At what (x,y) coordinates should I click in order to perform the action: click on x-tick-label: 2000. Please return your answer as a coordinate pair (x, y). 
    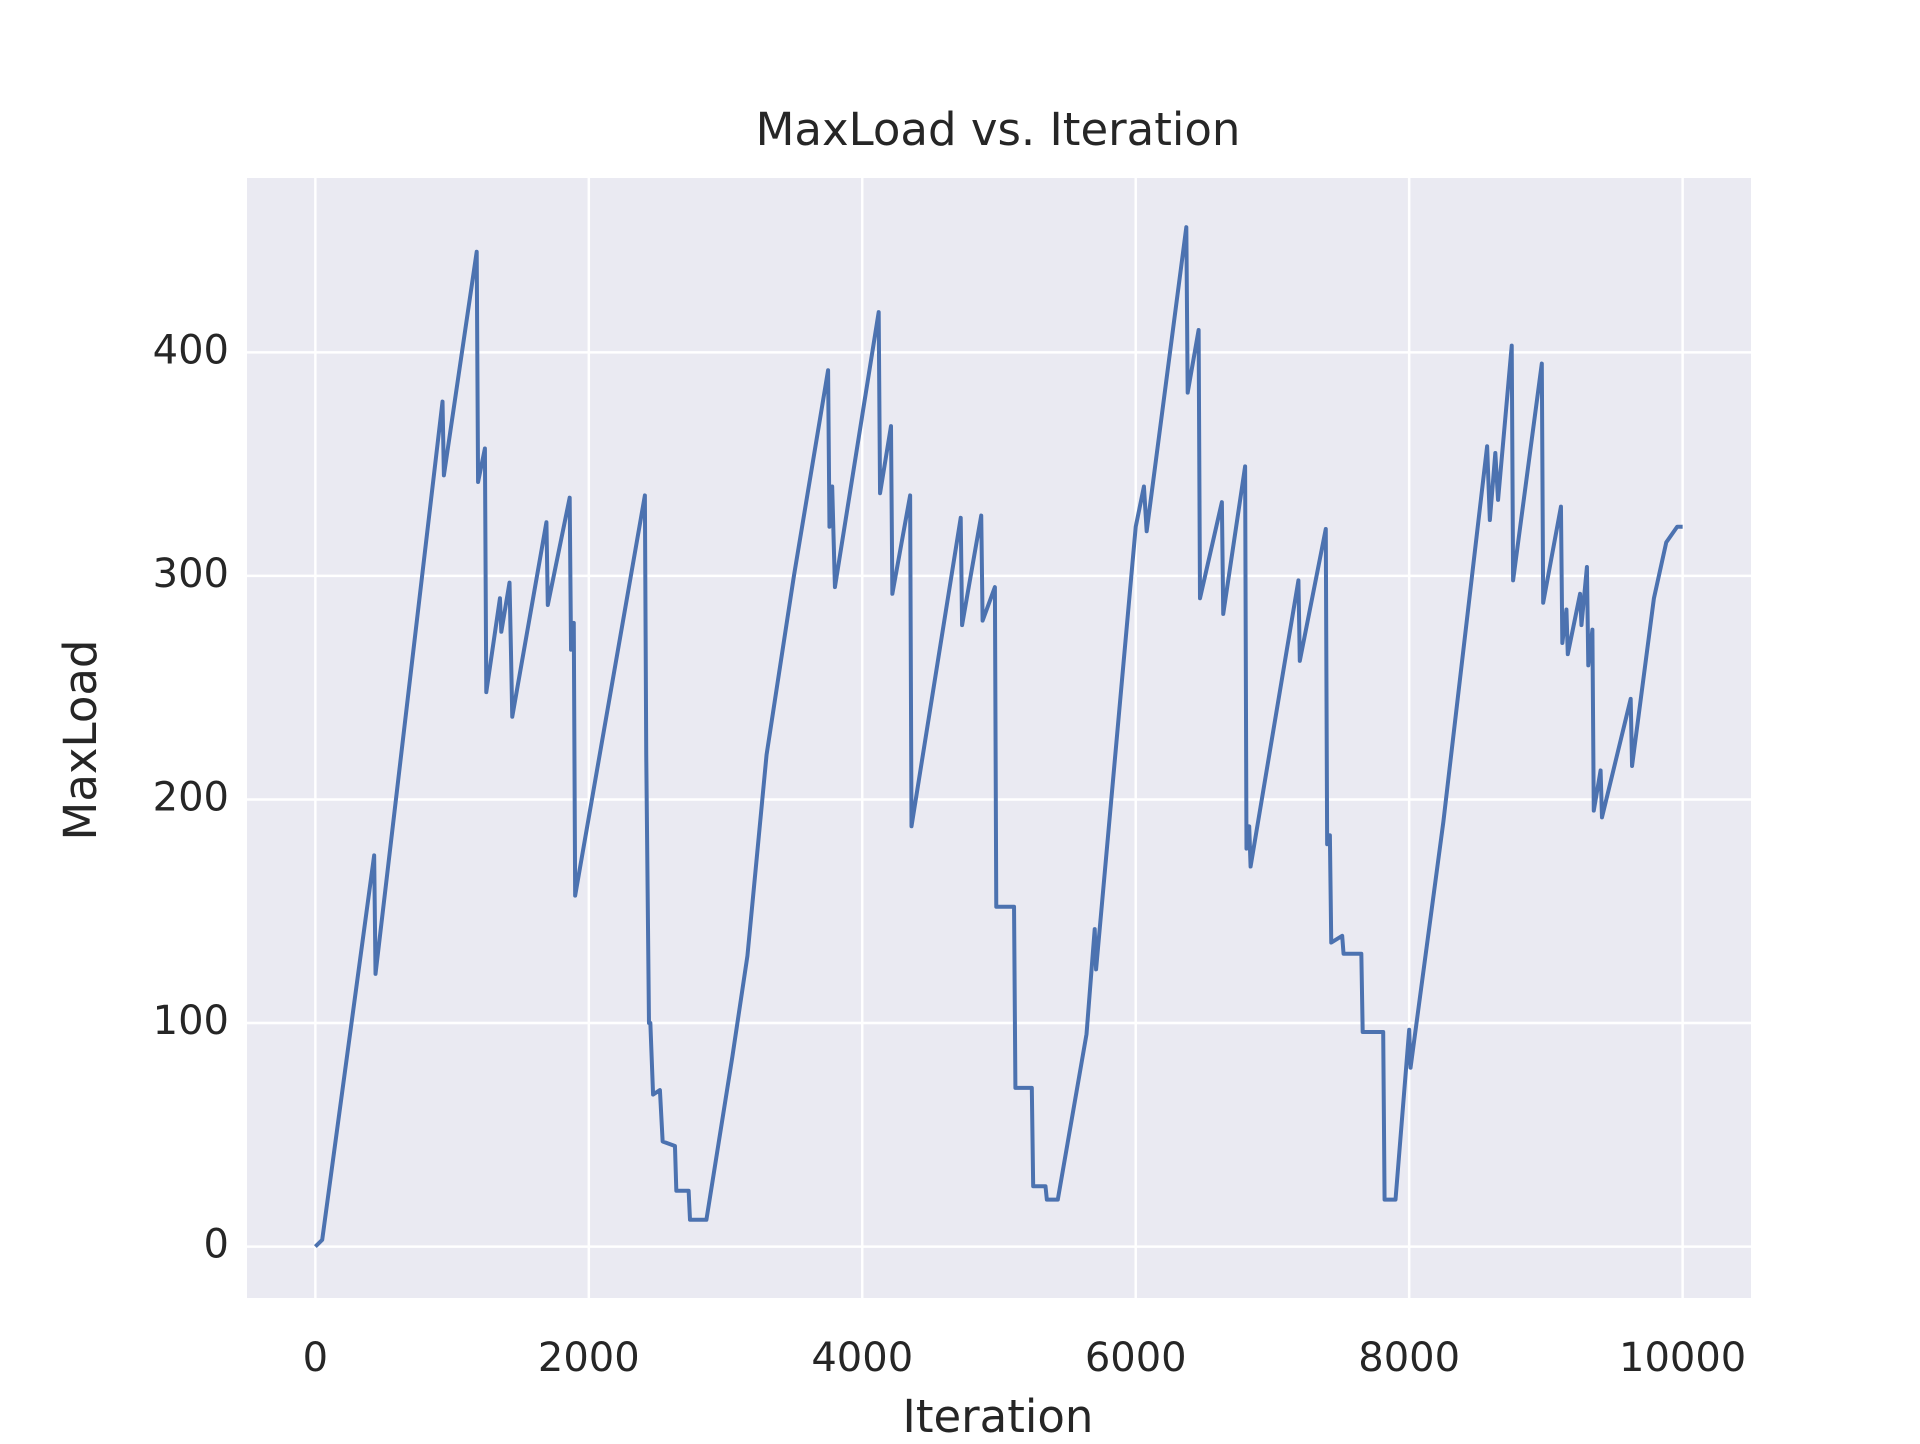
    Looking at the image, I should click on (589, 1358).